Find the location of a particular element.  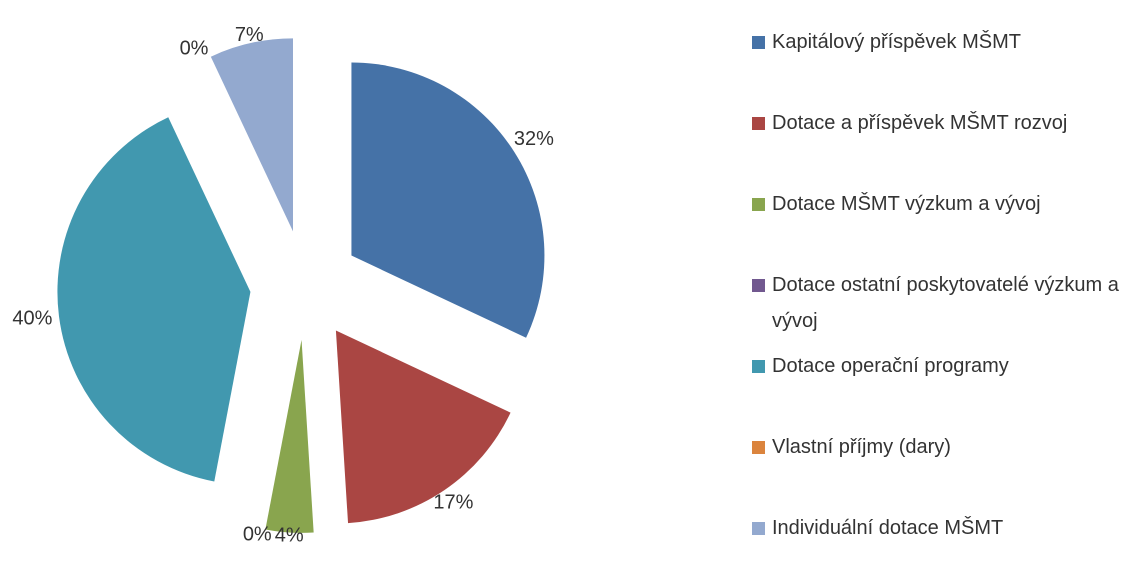

legend-item: Dotace MŠMT výzkum a vývoj is located at coordinates (944, 204).